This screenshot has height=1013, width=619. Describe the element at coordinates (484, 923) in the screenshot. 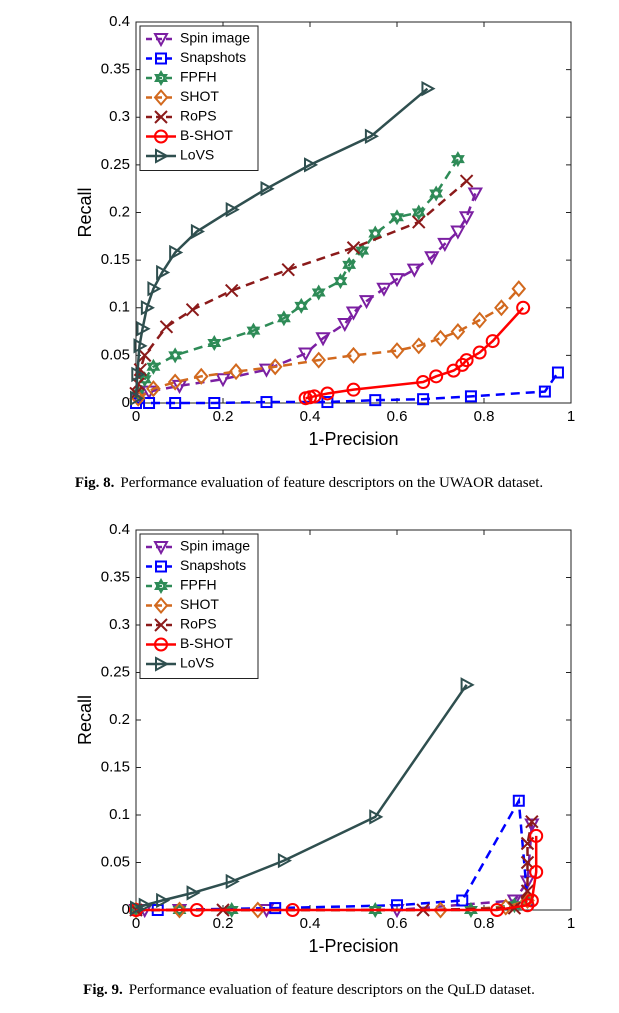

I see `x-tick-label: 0.8` at that location.